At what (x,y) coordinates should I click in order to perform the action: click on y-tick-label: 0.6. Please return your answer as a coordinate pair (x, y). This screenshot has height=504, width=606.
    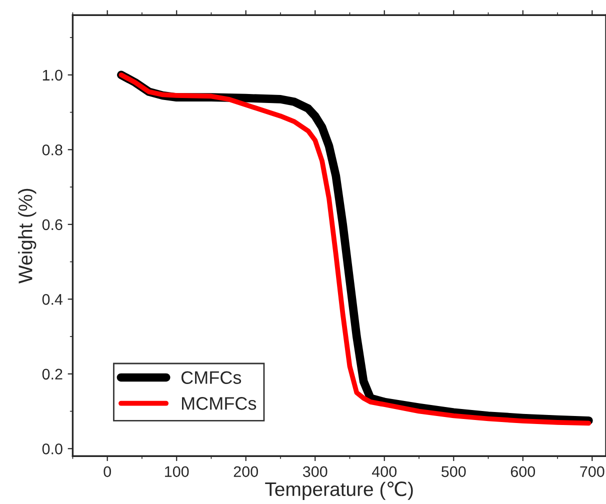
    Looking at the image, I should click on (52, 224).